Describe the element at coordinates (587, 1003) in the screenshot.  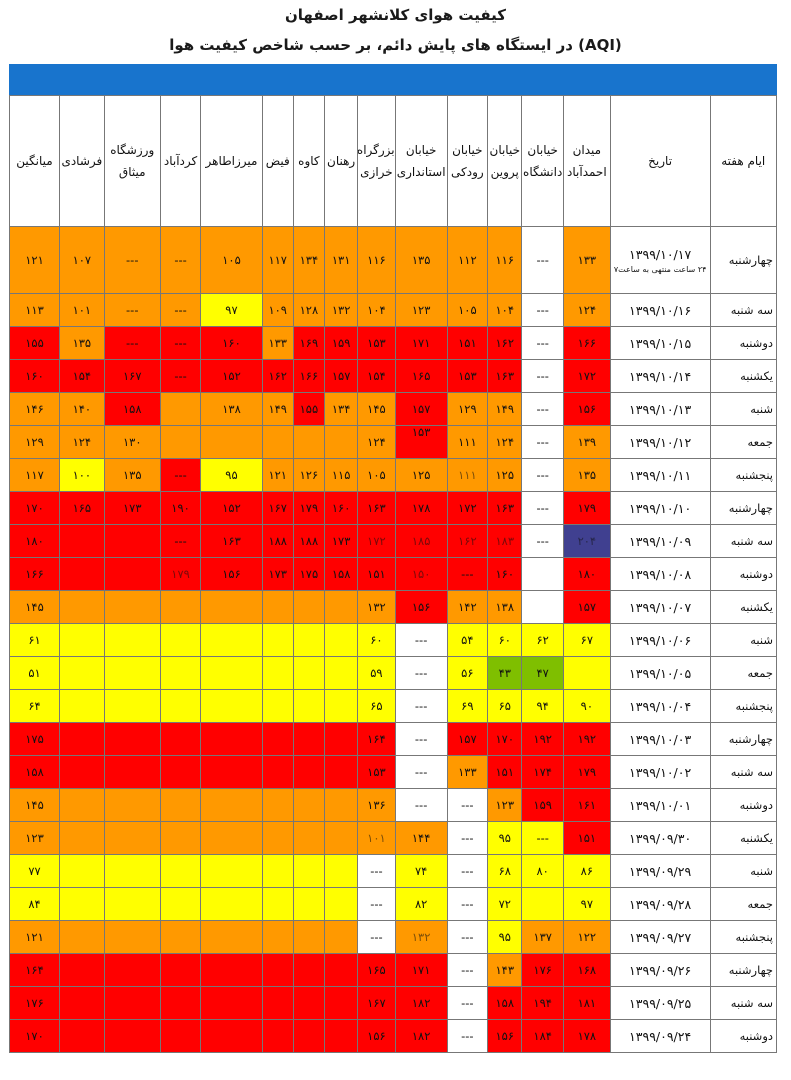
I see `aqi-value: ۱۸۱` at that location.